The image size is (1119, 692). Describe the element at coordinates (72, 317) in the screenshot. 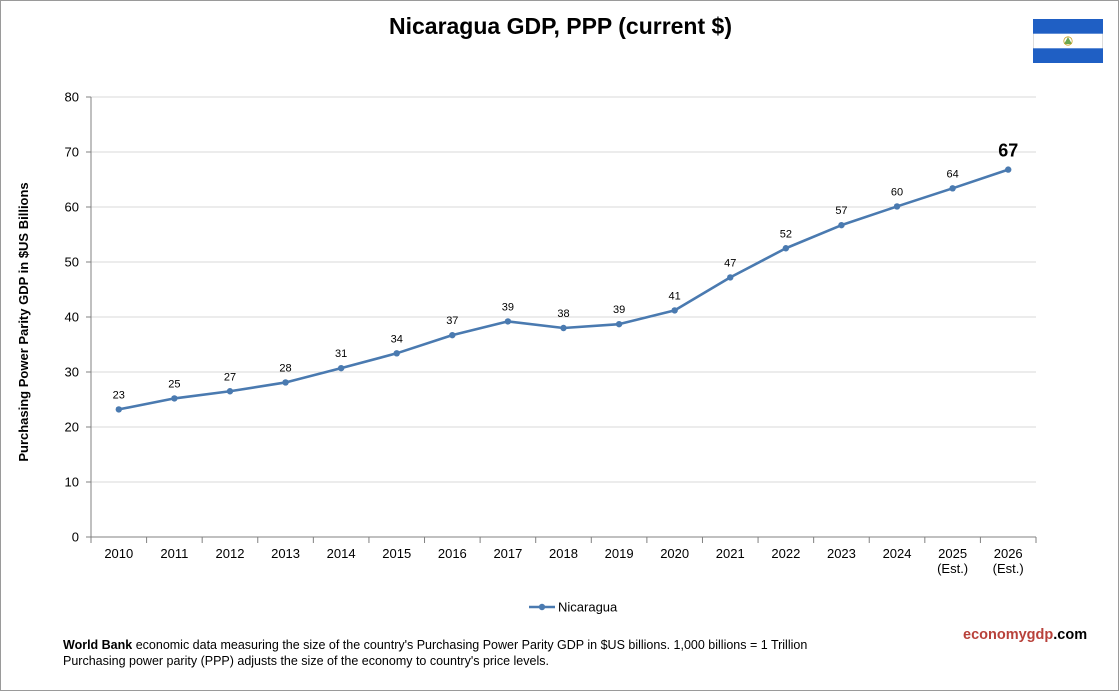

I see `y-tick-label: 40` at that location.